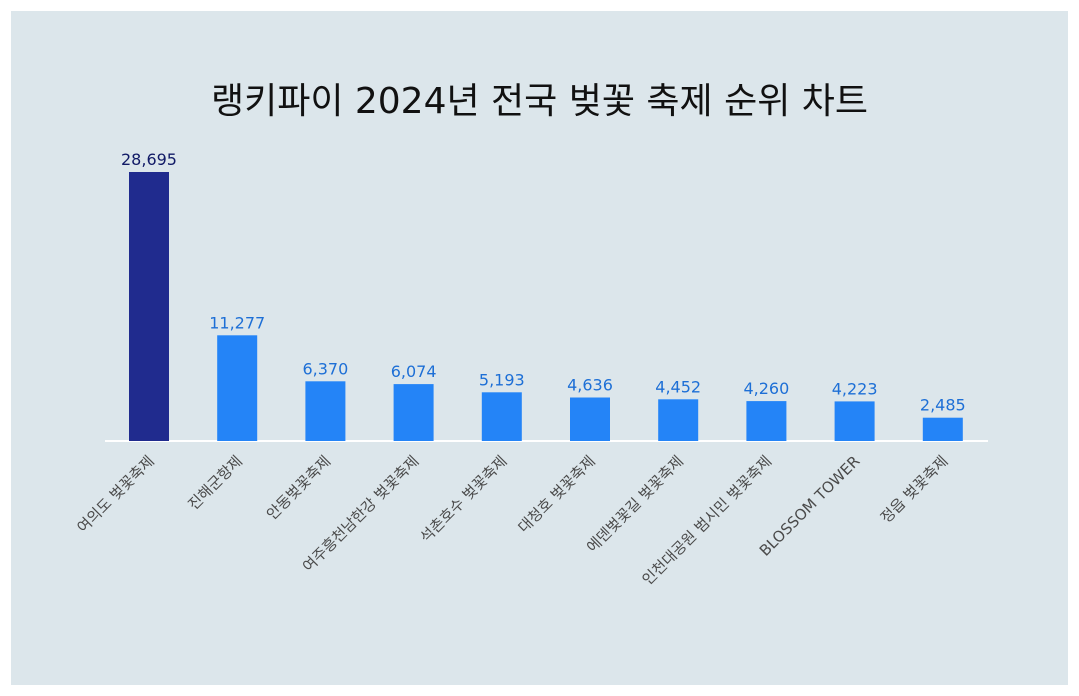  What do you see at coordinates (237, 322) in the screenshot?
I see `value-label-2: 11,277` at bounding box center [237, 322].